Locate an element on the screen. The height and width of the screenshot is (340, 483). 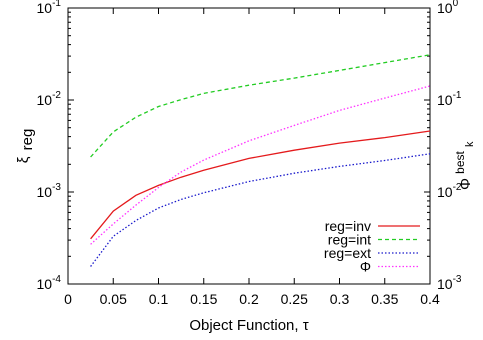
right-tick-exponent: -2 is located at coordinates (457, 187).